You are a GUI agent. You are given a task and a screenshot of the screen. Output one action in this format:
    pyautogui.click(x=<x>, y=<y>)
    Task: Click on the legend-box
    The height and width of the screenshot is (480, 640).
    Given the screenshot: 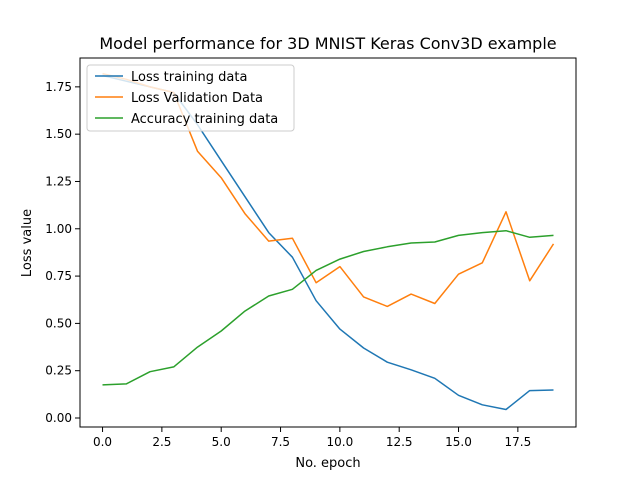 What is the action you would take?
    pyautogui.click(x=190, y=98)
    